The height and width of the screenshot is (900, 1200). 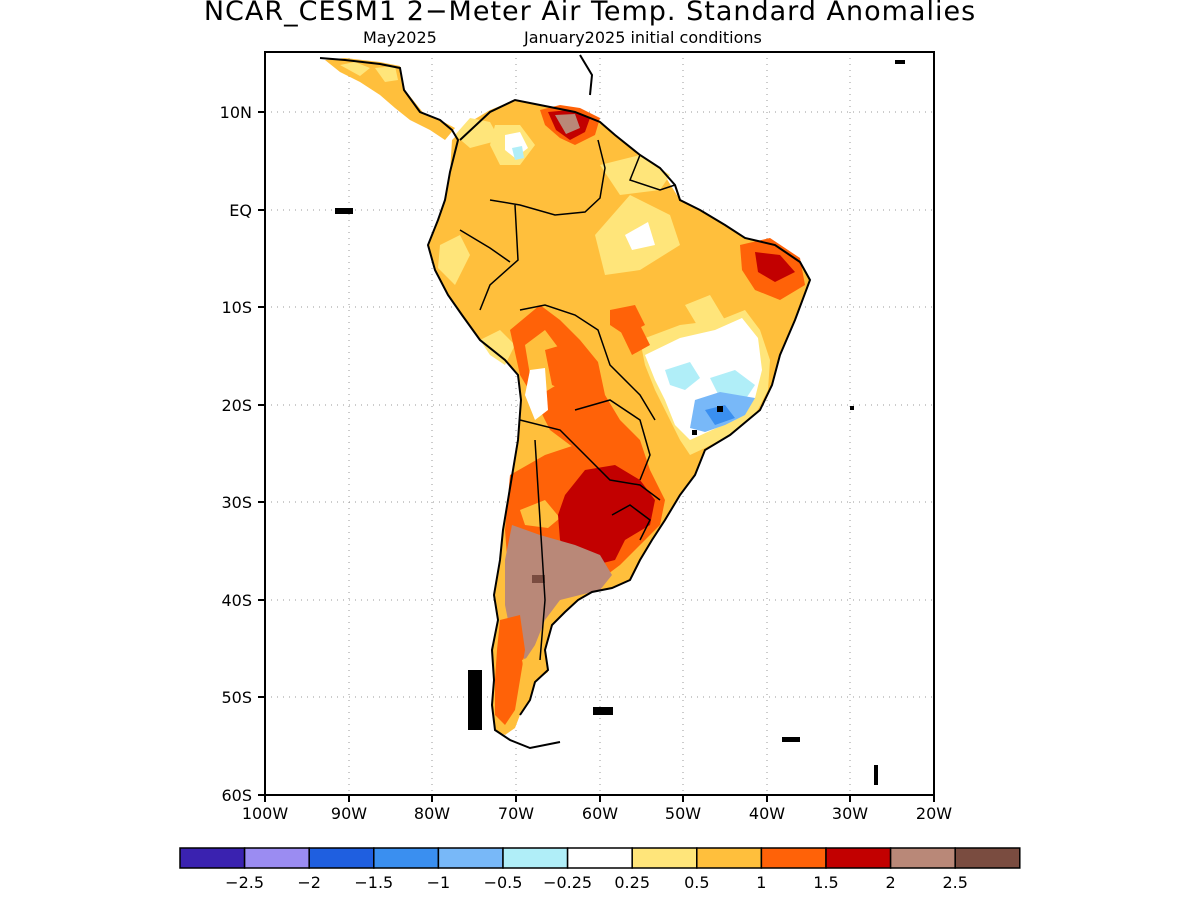 I want to click on colorbar-label: −2.5, so click(x=244, y=882).